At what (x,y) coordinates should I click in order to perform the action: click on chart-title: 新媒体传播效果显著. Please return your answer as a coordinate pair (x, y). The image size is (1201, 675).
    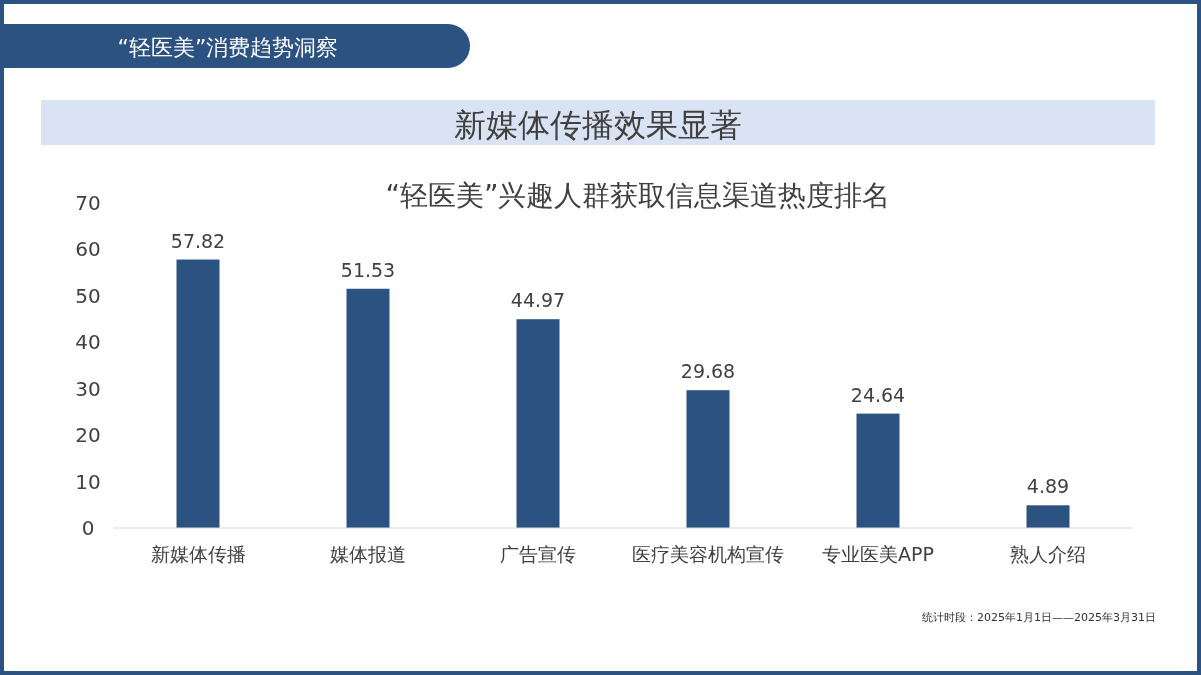
    Looking at the image, I should click on (598, 125).